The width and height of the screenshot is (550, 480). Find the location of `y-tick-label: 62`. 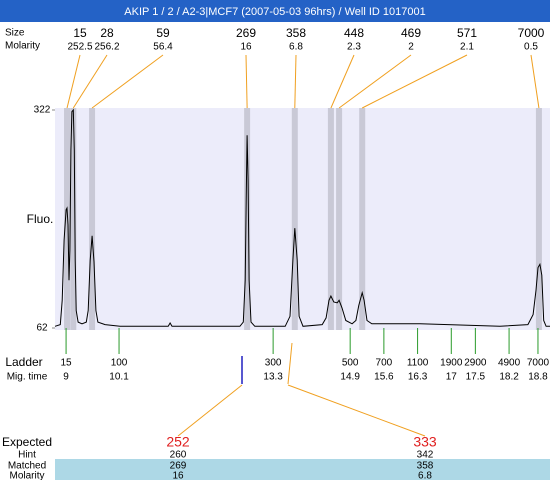

y-tick-label: 62 is located at coordinates (42, 328).